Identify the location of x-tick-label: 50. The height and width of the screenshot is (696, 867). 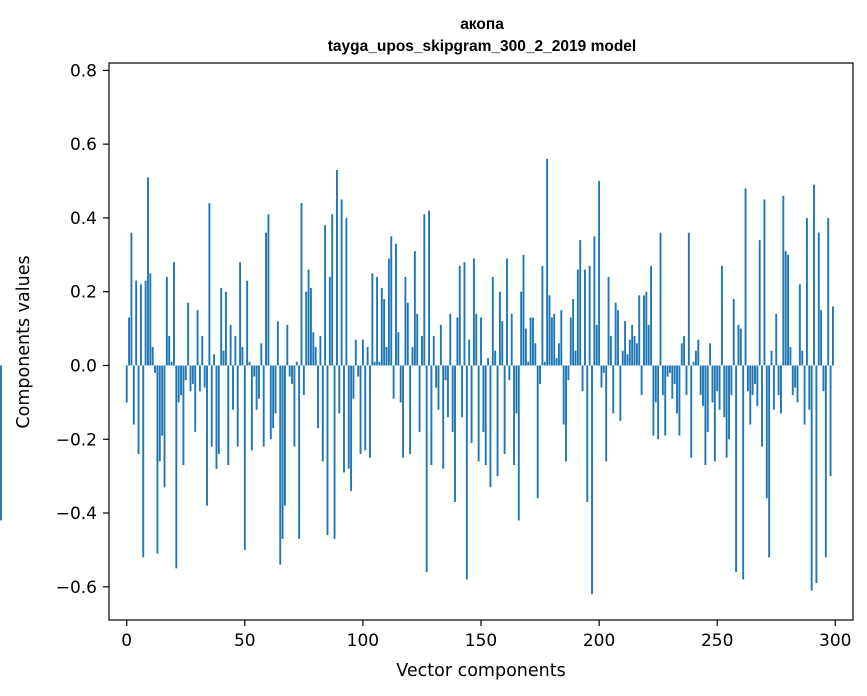
(245, 641).